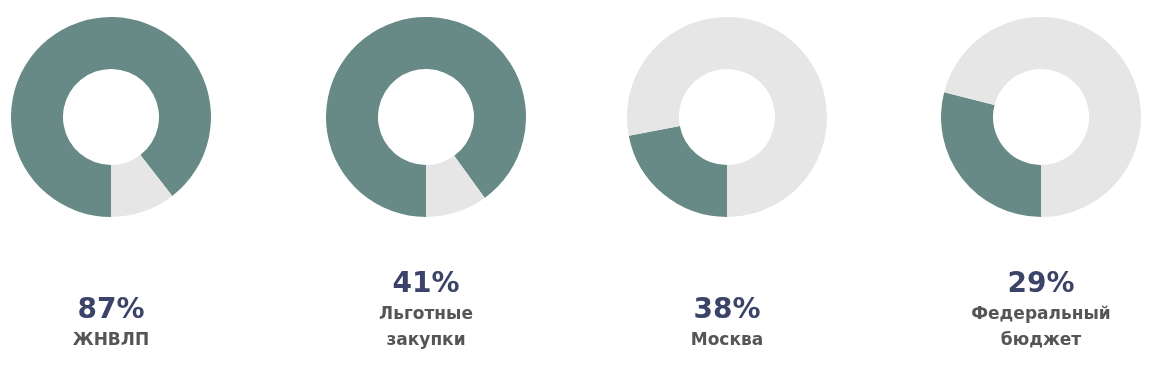  I want to click on text: 41%, so click(426, 283).